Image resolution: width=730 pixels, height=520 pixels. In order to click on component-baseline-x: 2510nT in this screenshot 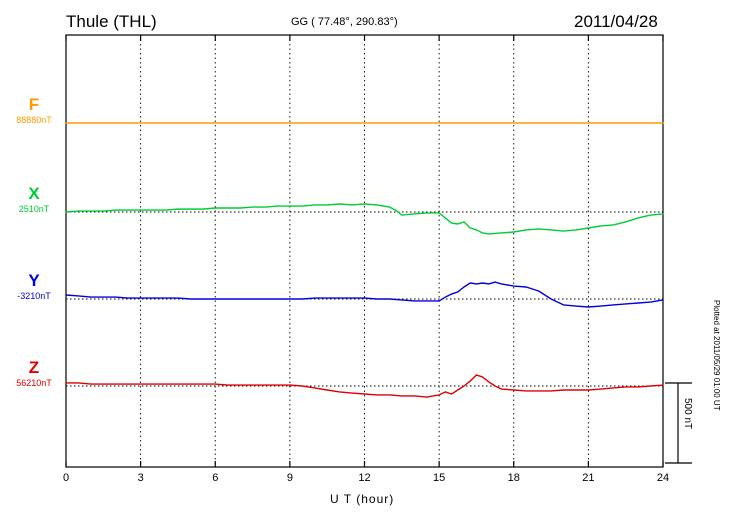, I will do `click(34, 209)`.